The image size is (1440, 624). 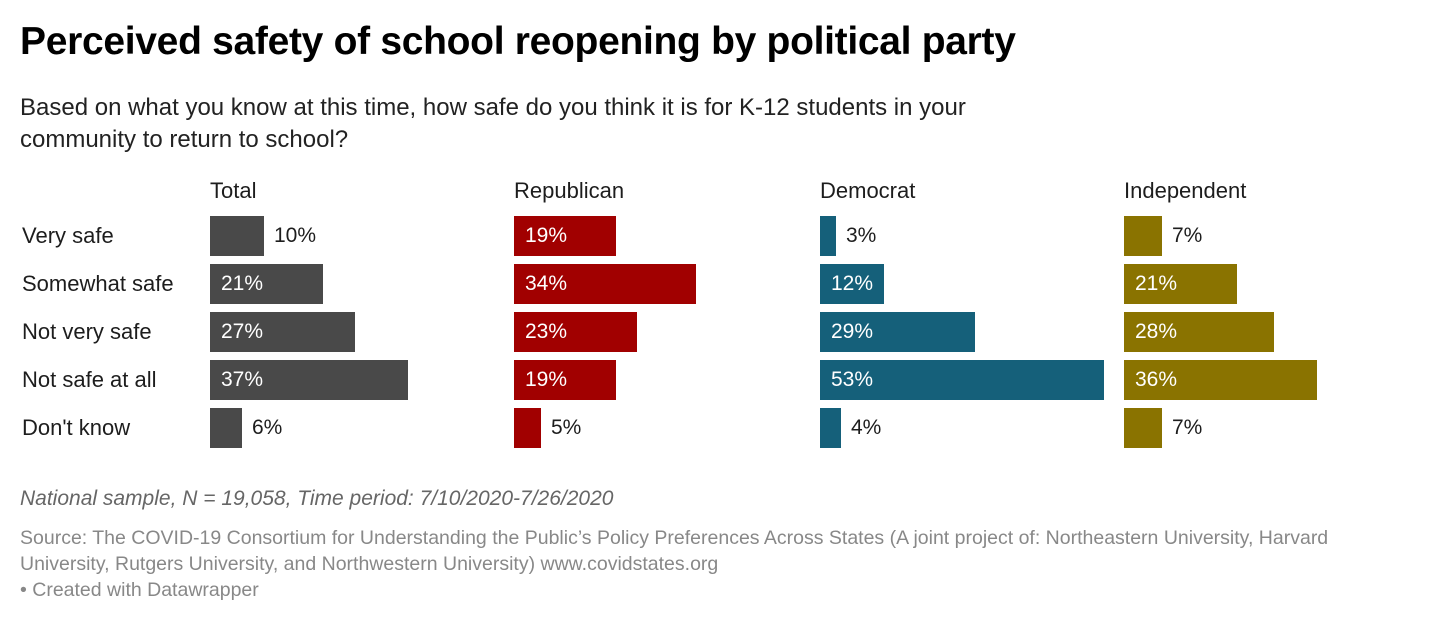 I want to click on data-label: 28%, so click(x=1156, y=331).